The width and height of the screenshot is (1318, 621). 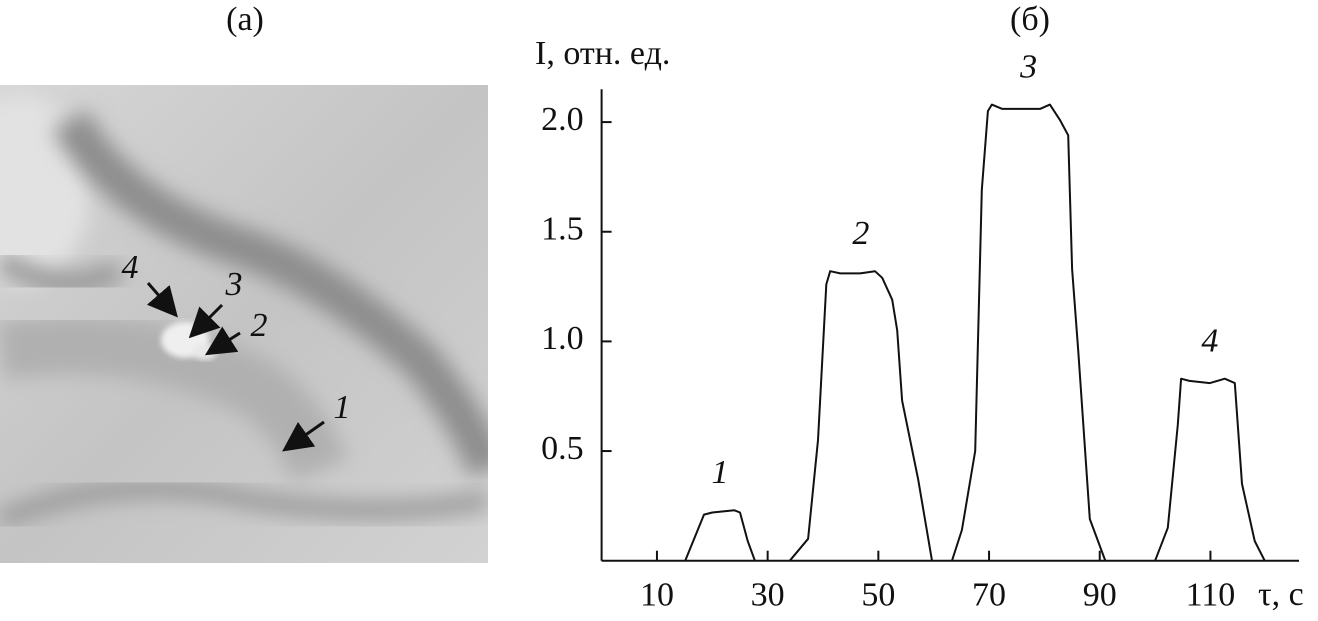 What do you see at coordinates (562, 229) in the screenshot?
I see `y-tick-label: 1.5` at bounding box center [562, 229].